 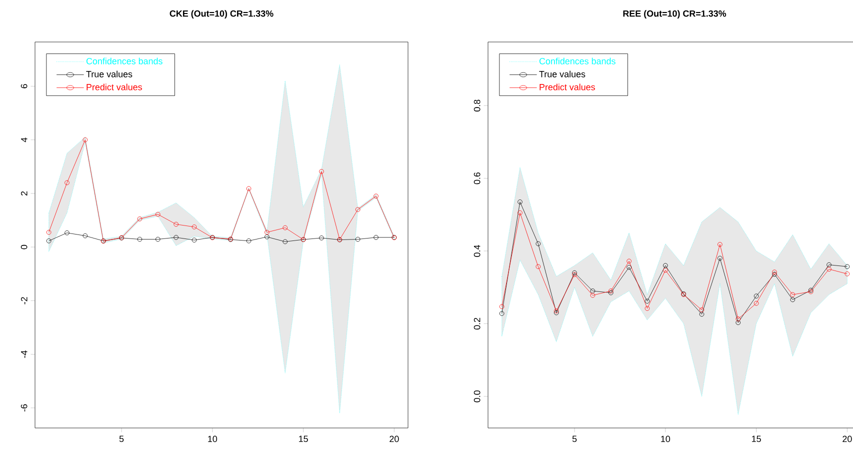 What do you see at coordinates (477, 324) in the screenshot?
I see `y-tick-label: 0.2` at bounding box center [477, 324].